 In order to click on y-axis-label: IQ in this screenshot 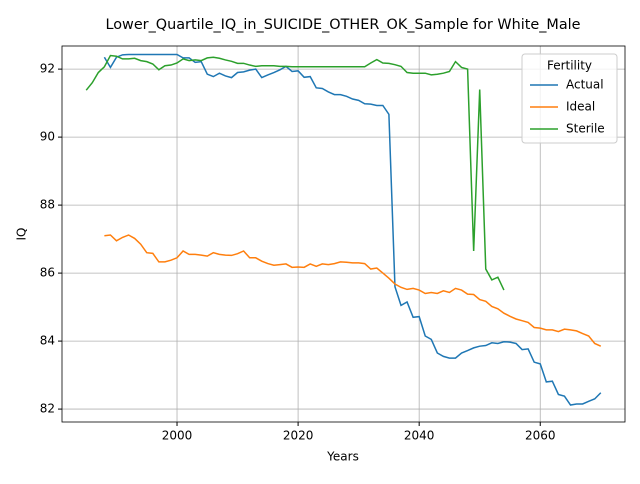, I will do `click(22, 234)`.